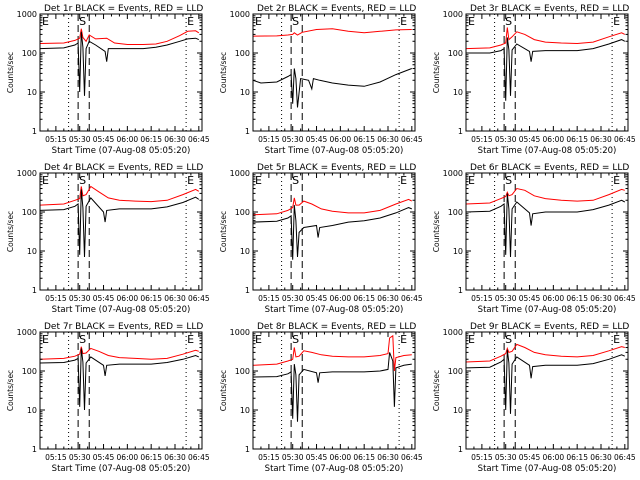 The width and height of the screenshot is (640, 480). What do you see at coordinates (123, 9) in the screenshot?
I see `panel-title: Det 1r BLACK = Events, RED = LLD` at bounding box center [123, 9].